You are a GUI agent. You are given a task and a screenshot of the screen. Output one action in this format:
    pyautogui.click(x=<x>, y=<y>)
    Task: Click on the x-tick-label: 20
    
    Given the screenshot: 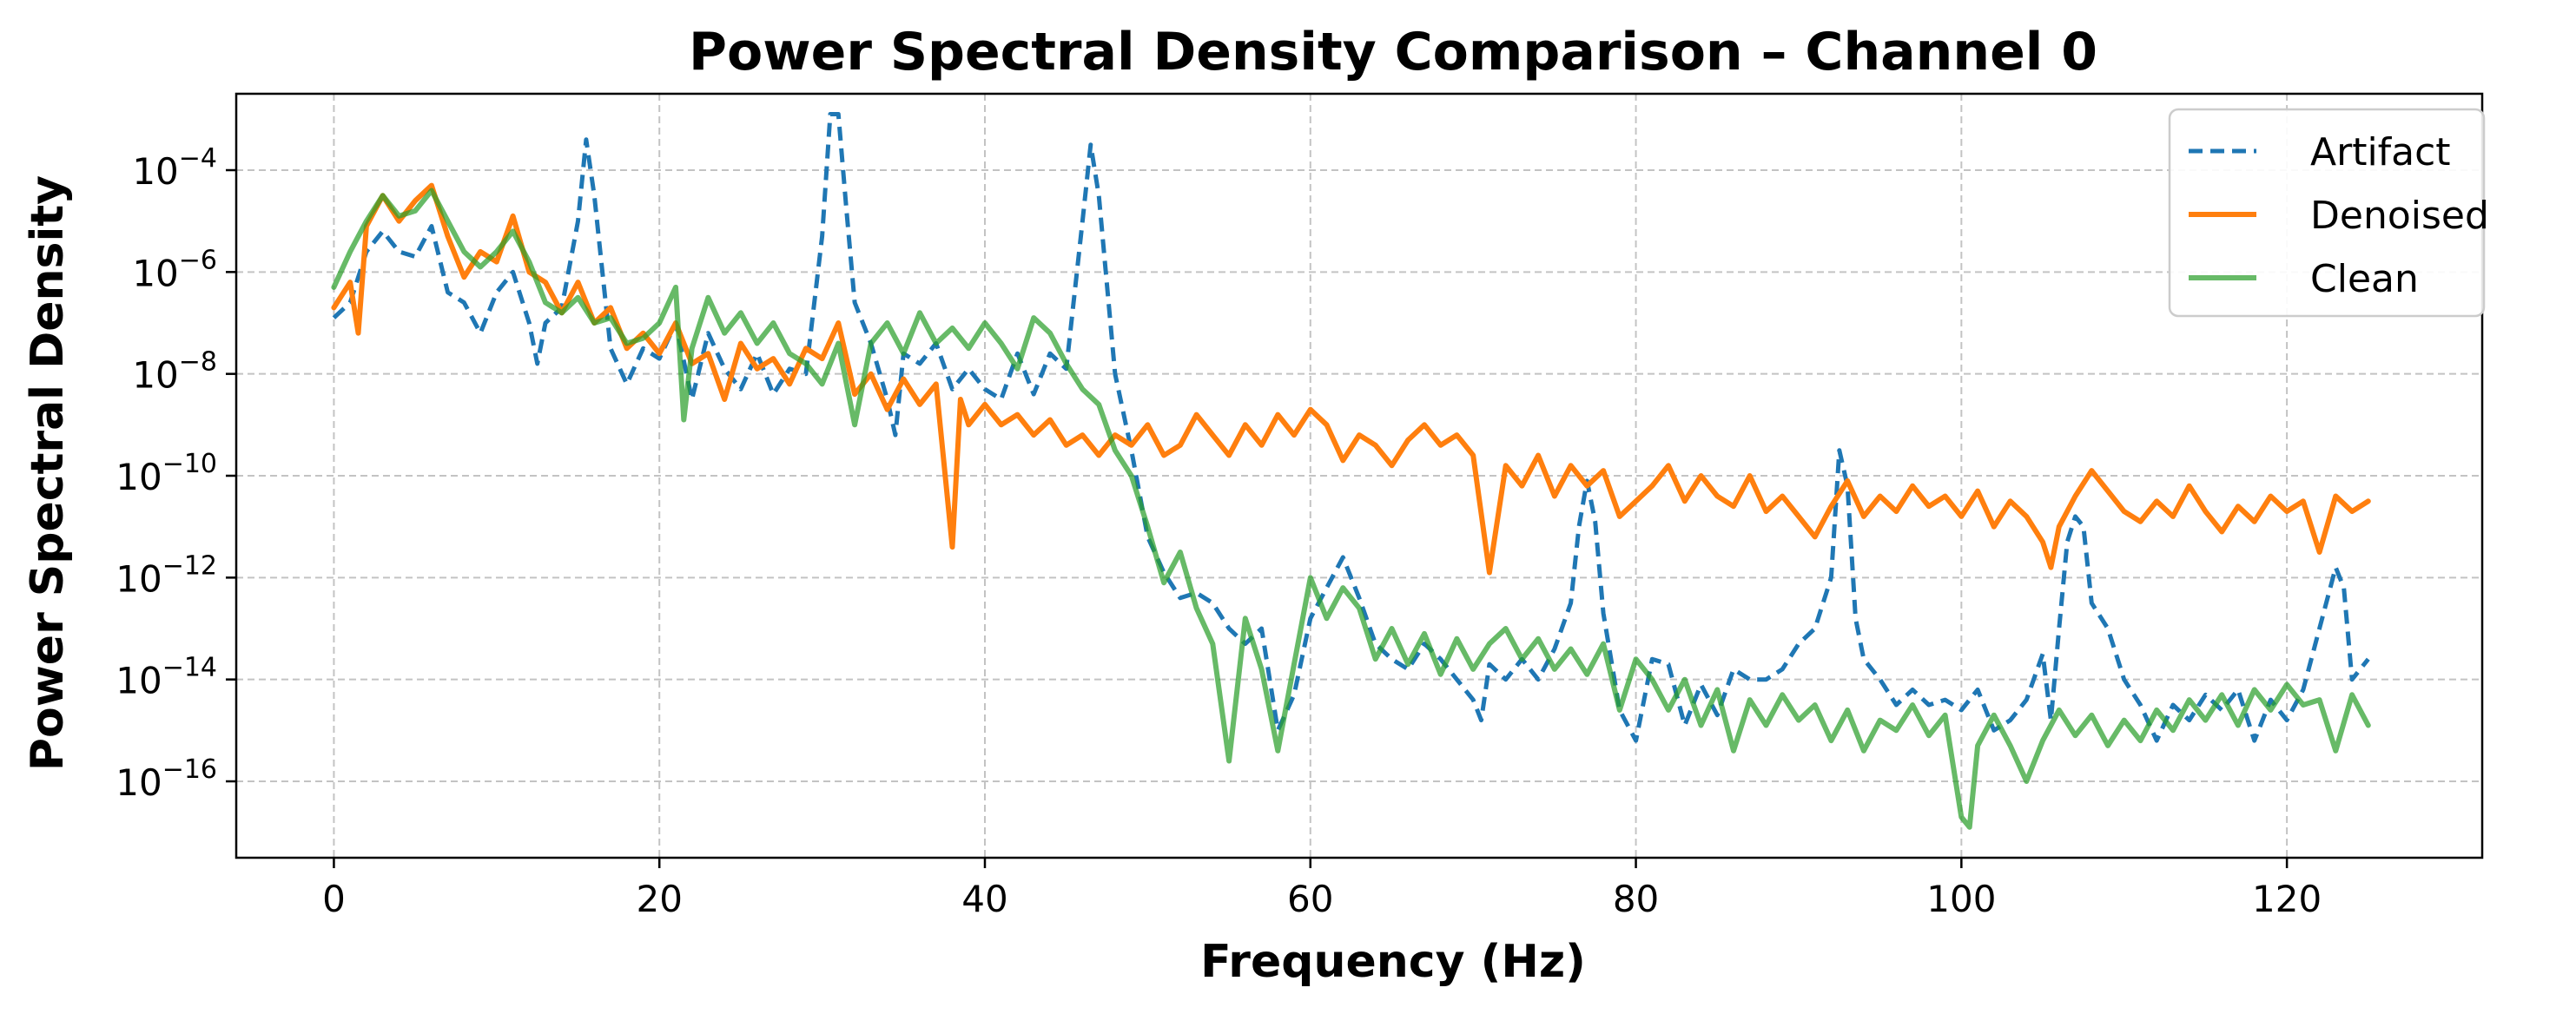 What is the action you would take?
    pyautogui.click(x=659, y=899)
    